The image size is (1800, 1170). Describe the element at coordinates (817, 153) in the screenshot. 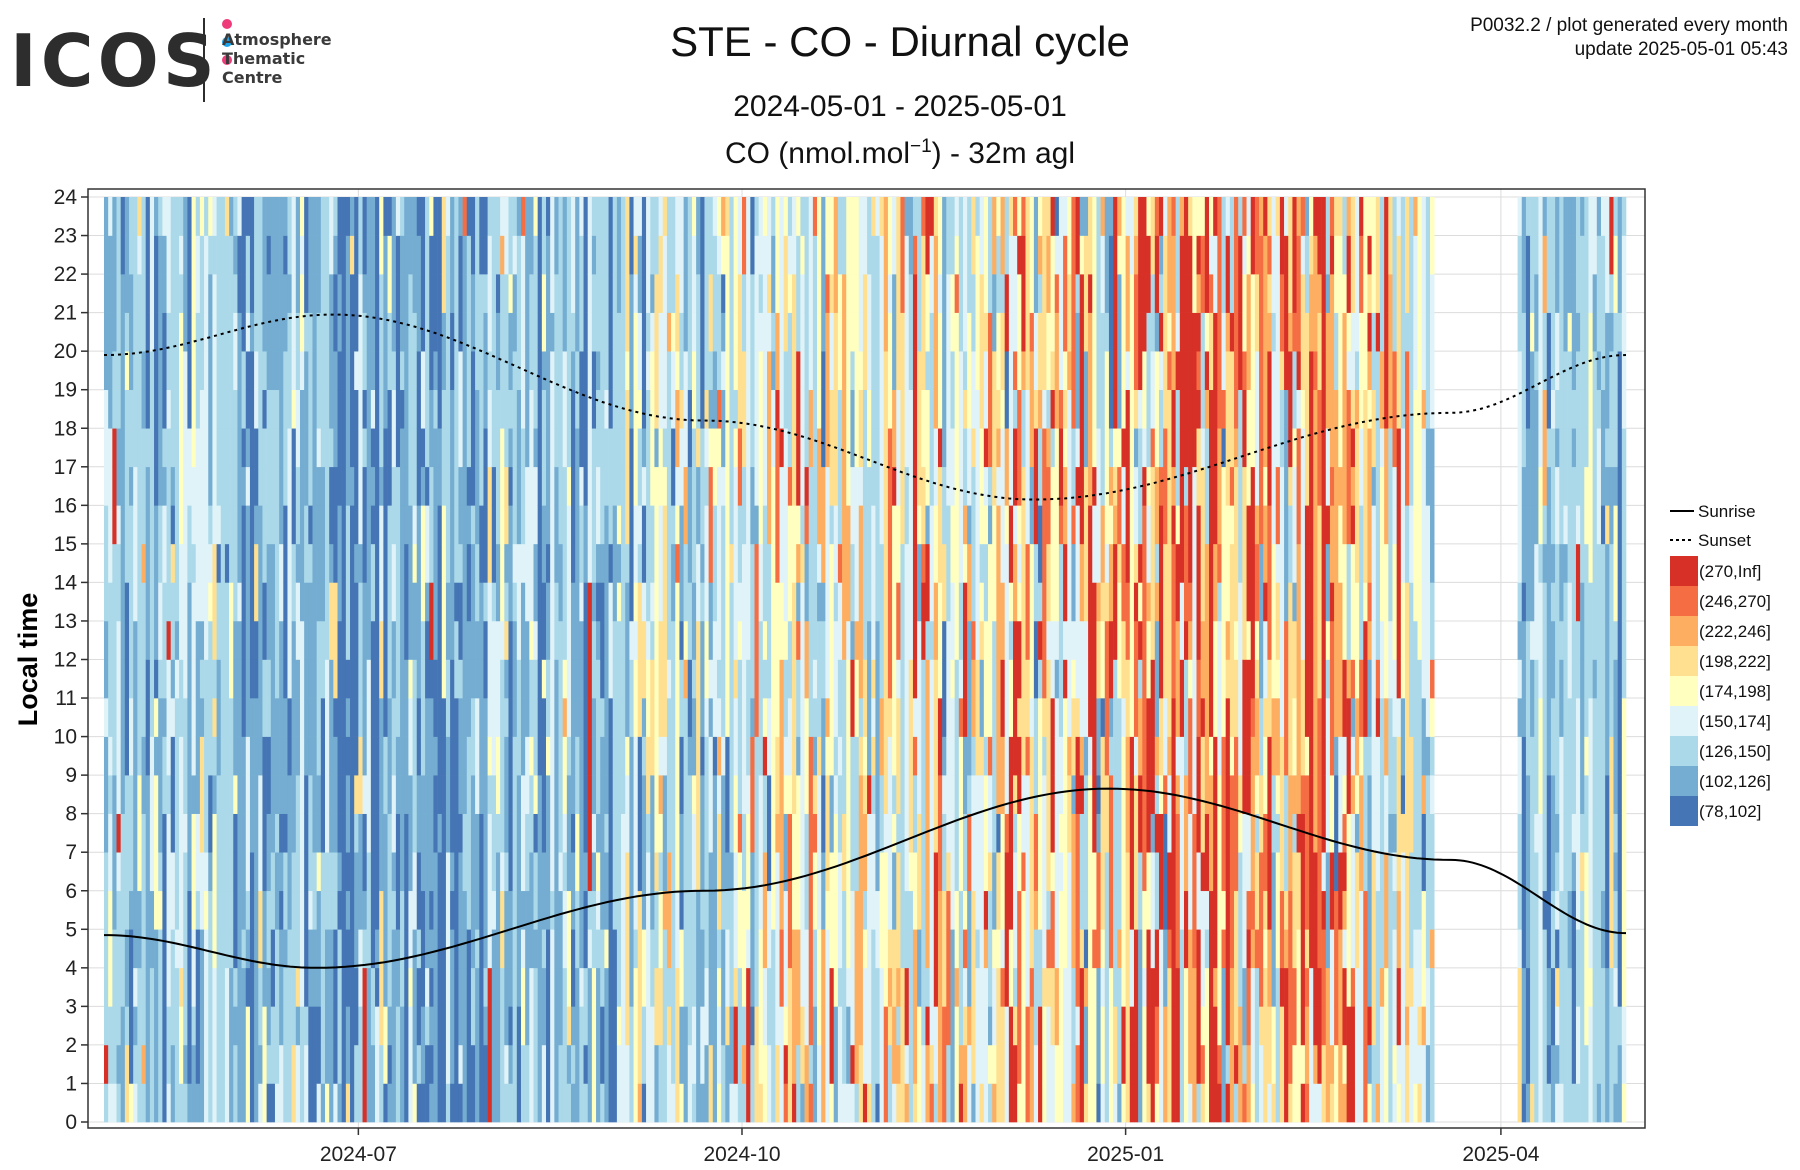

I see `unit-prefix: CO (nmol.mol` at that location.